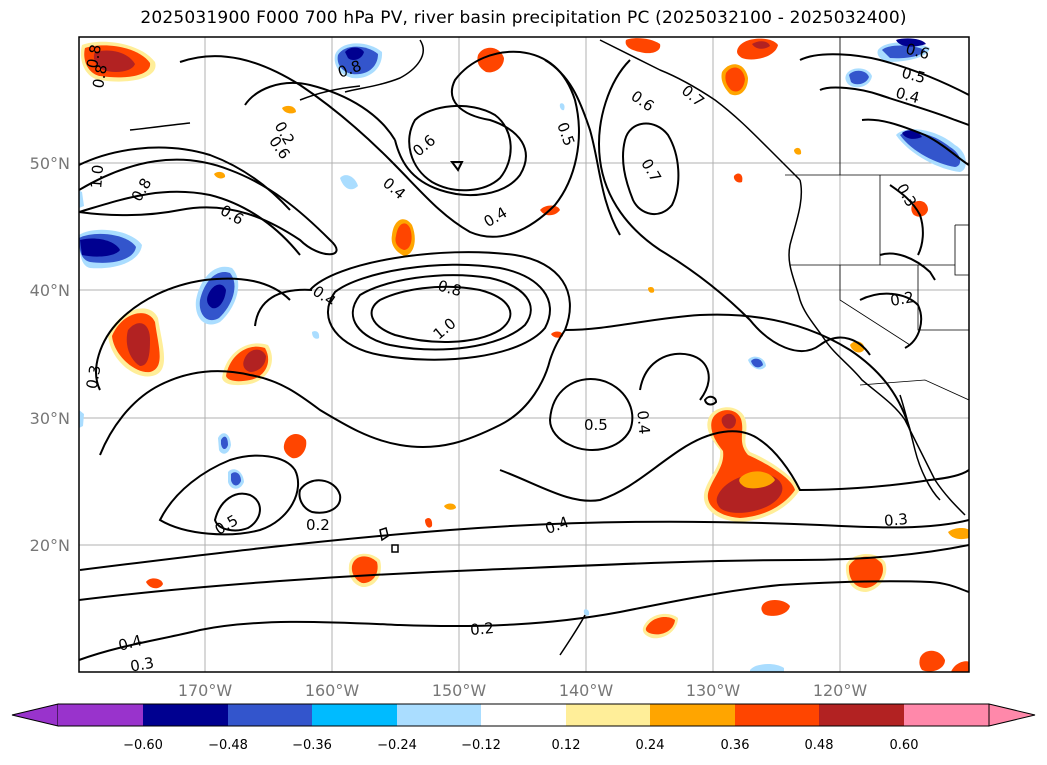 This screenshot has height=765, width=1047. What do you see at coordinates (228, 745) in the screenshot?
I see `colorbar-tick: −0.48` at bounding box center [228, 745].